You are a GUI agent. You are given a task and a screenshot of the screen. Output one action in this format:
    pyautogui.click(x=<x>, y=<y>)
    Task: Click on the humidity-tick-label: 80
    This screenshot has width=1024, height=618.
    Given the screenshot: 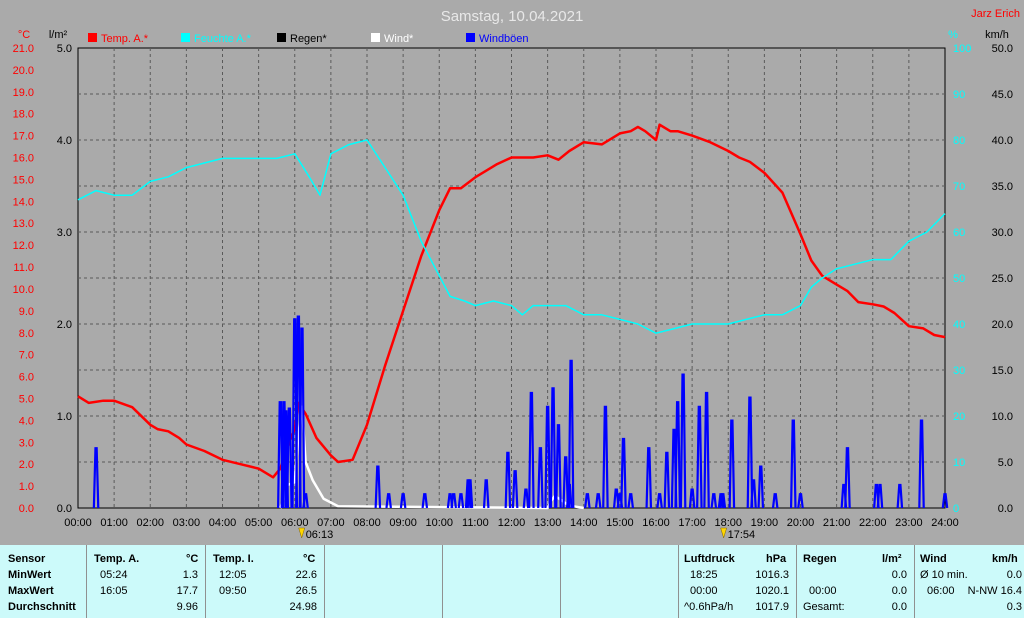 What is the action you would take?
    pyautogui.click(x=959, y=141)
    